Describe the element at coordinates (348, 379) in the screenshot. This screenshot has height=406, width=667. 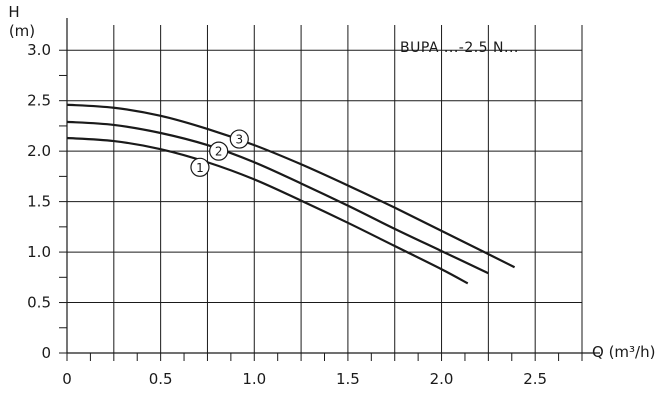
I see `x-tick-label: 1.5` at that location.